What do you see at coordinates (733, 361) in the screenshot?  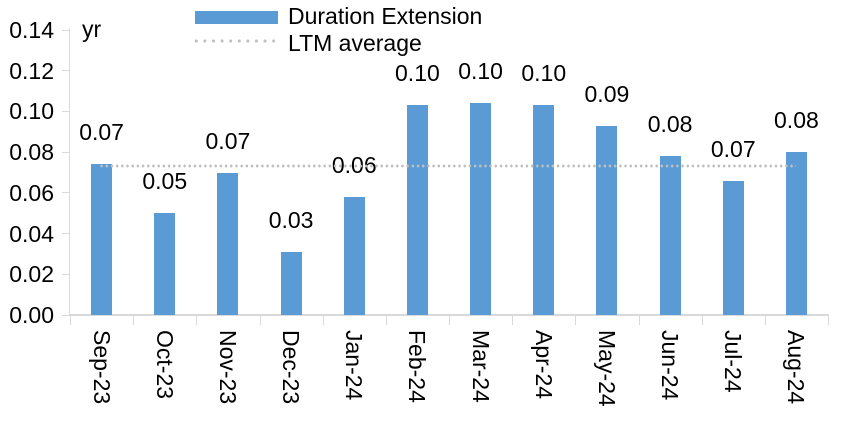 I see `x-axis-label: Jul-24` at bounding box center [733, 361].